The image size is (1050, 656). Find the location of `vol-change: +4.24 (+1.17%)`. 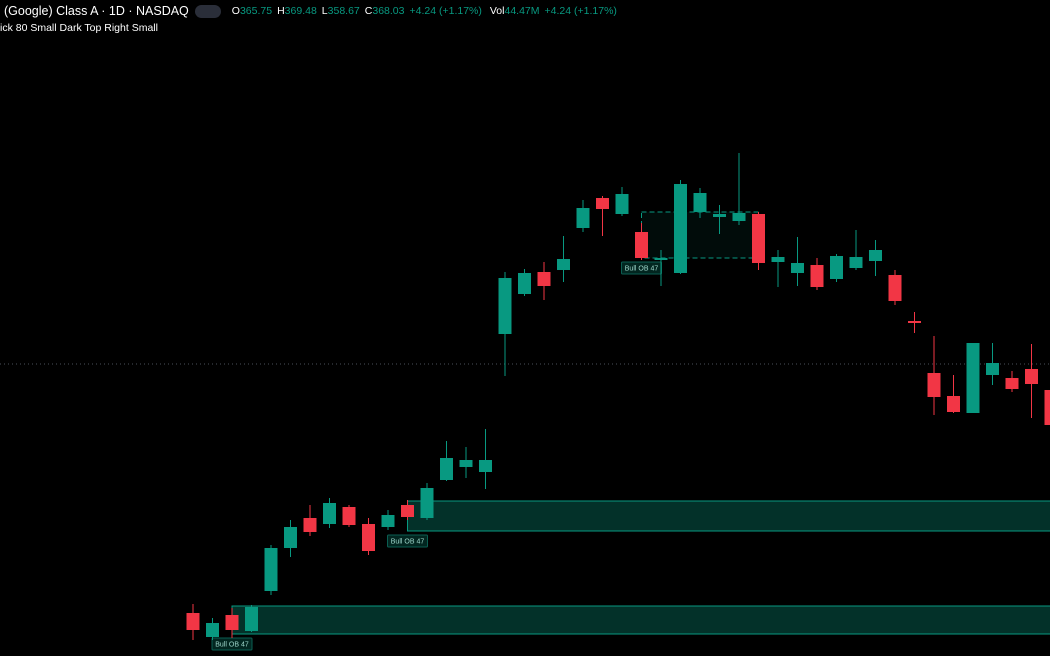

vol-change: +4.24 (+1.17%) is located at coordinates (580, 11).